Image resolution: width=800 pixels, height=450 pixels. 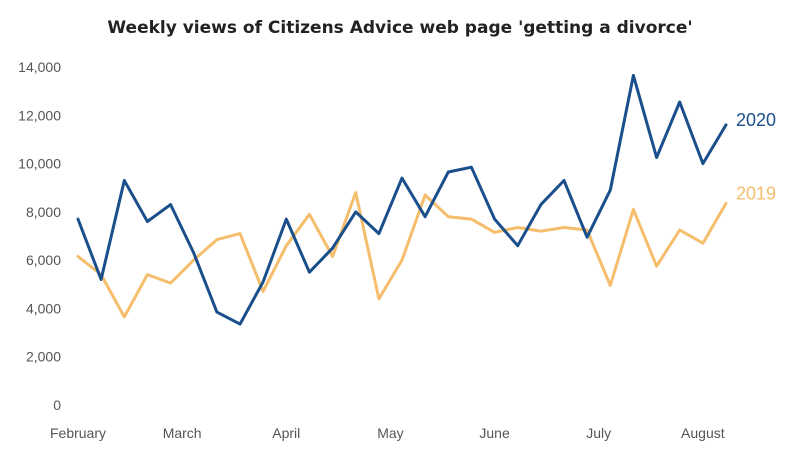 I want to click on x-tick-label: August, so click(x=703, y=433).